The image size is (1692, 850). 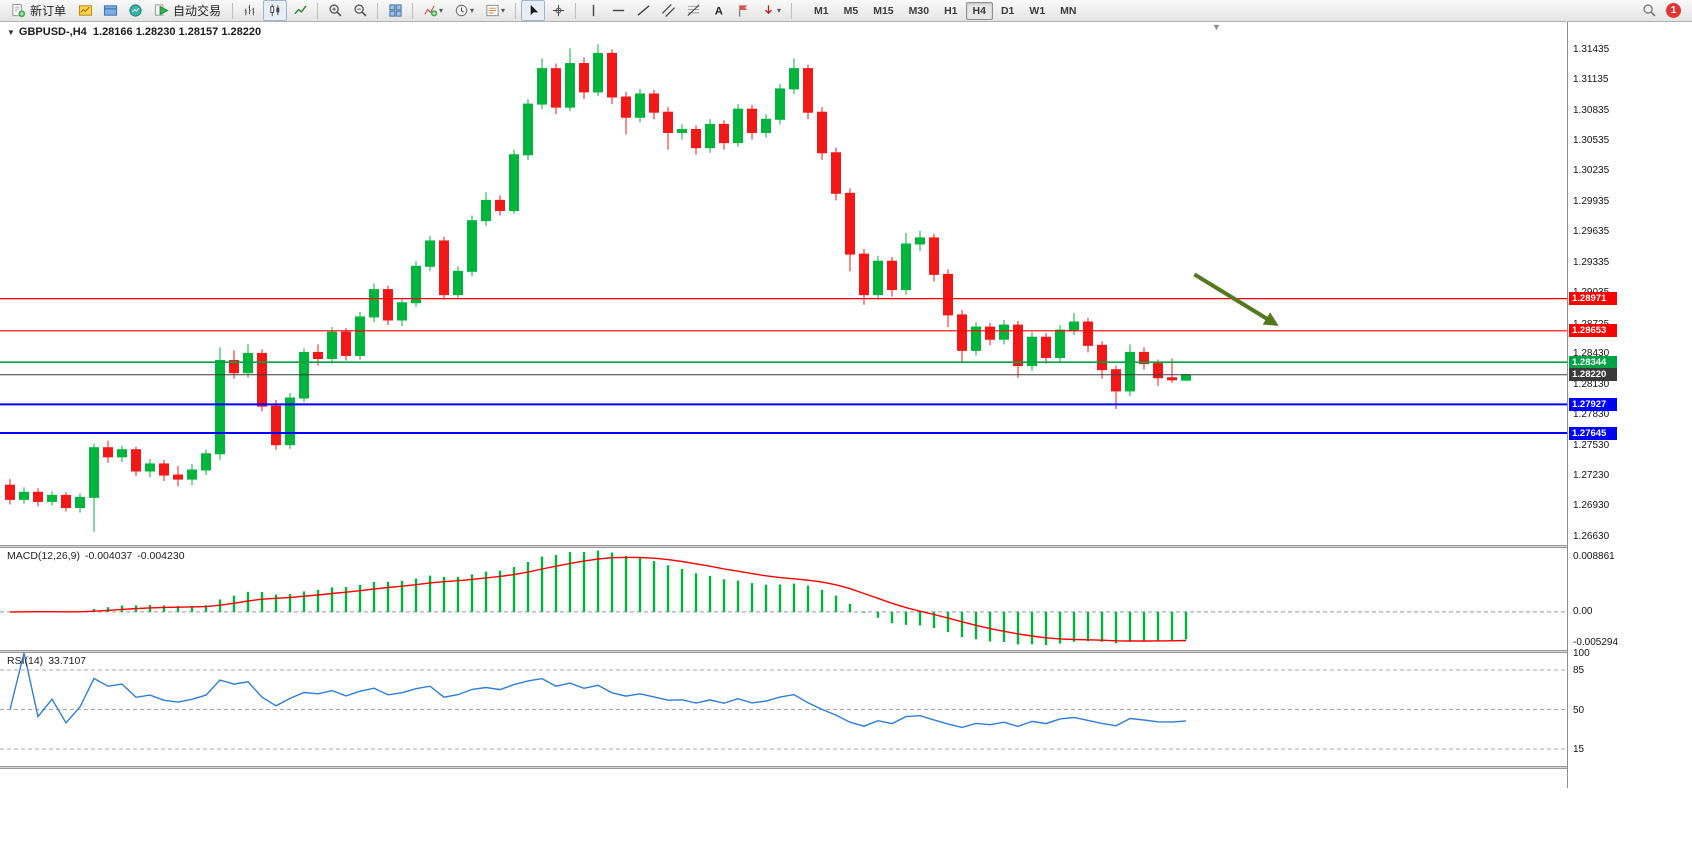 What do you see at coordinates (1593, 331) in the screenshot?
I see `level-price-tag: 1.28653` at bounding box center [1593, 331].